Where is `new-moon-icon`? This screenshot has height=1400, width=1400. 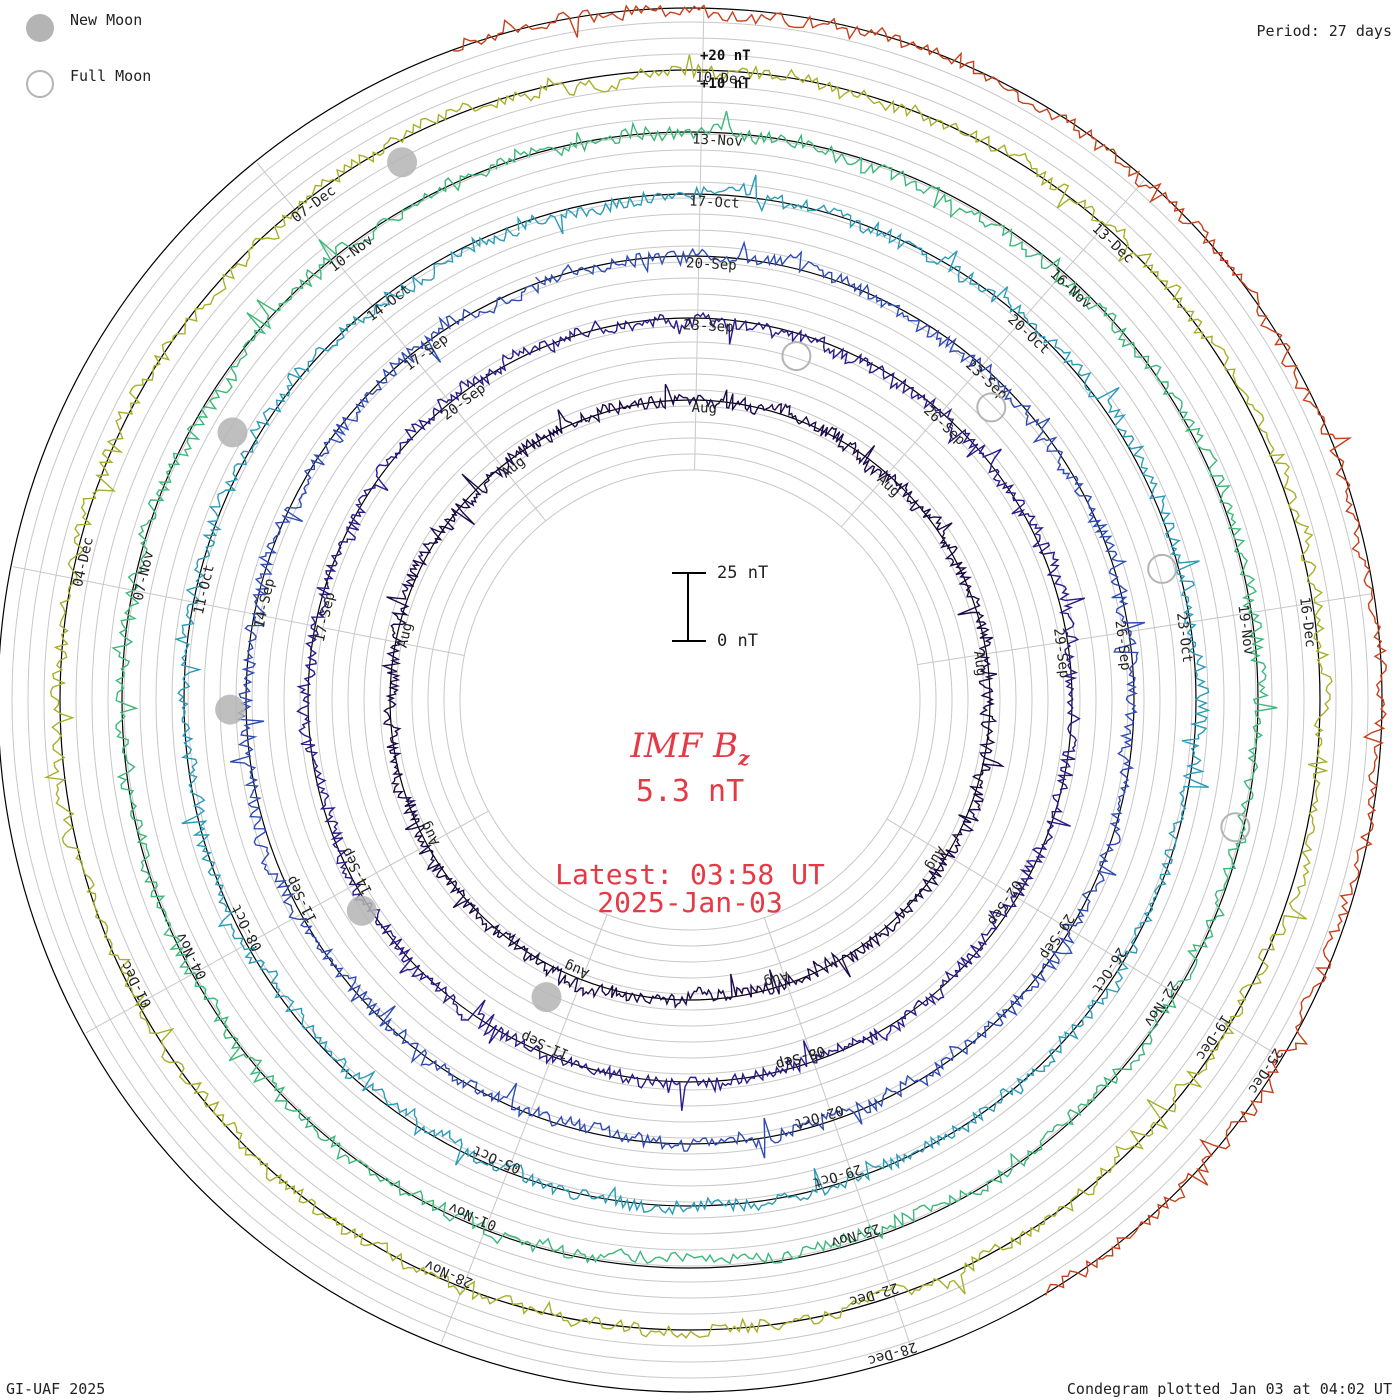
new-moon-icon is located at coordinates (40, 28).